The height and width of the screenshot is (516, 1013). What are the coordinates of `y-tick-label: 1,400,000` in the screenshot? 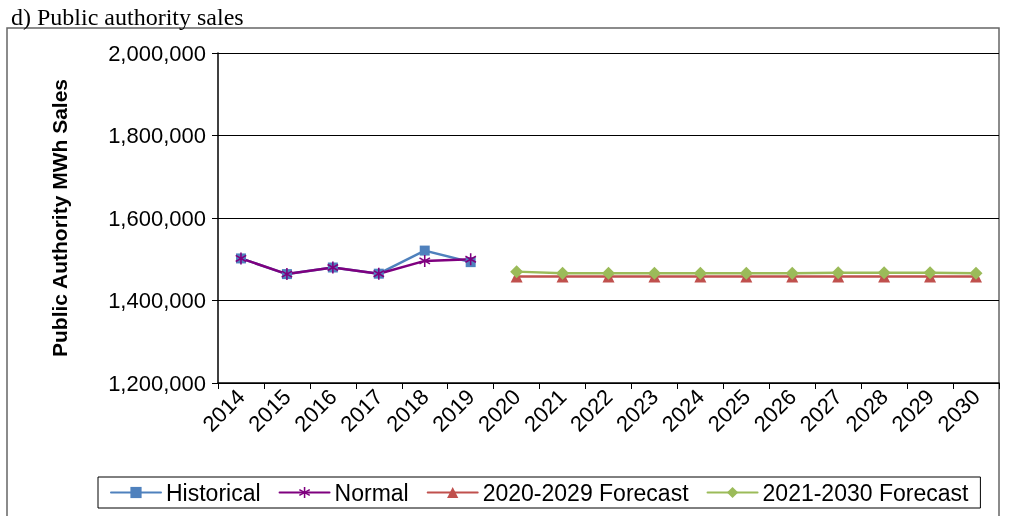 It's located at (157, 300).